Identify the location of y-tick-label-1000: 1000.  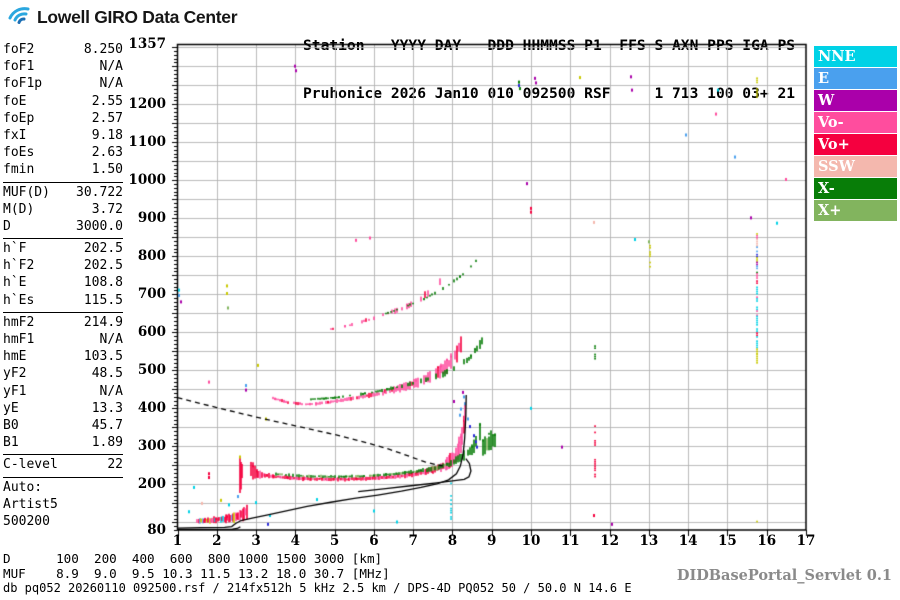
(147, 179).